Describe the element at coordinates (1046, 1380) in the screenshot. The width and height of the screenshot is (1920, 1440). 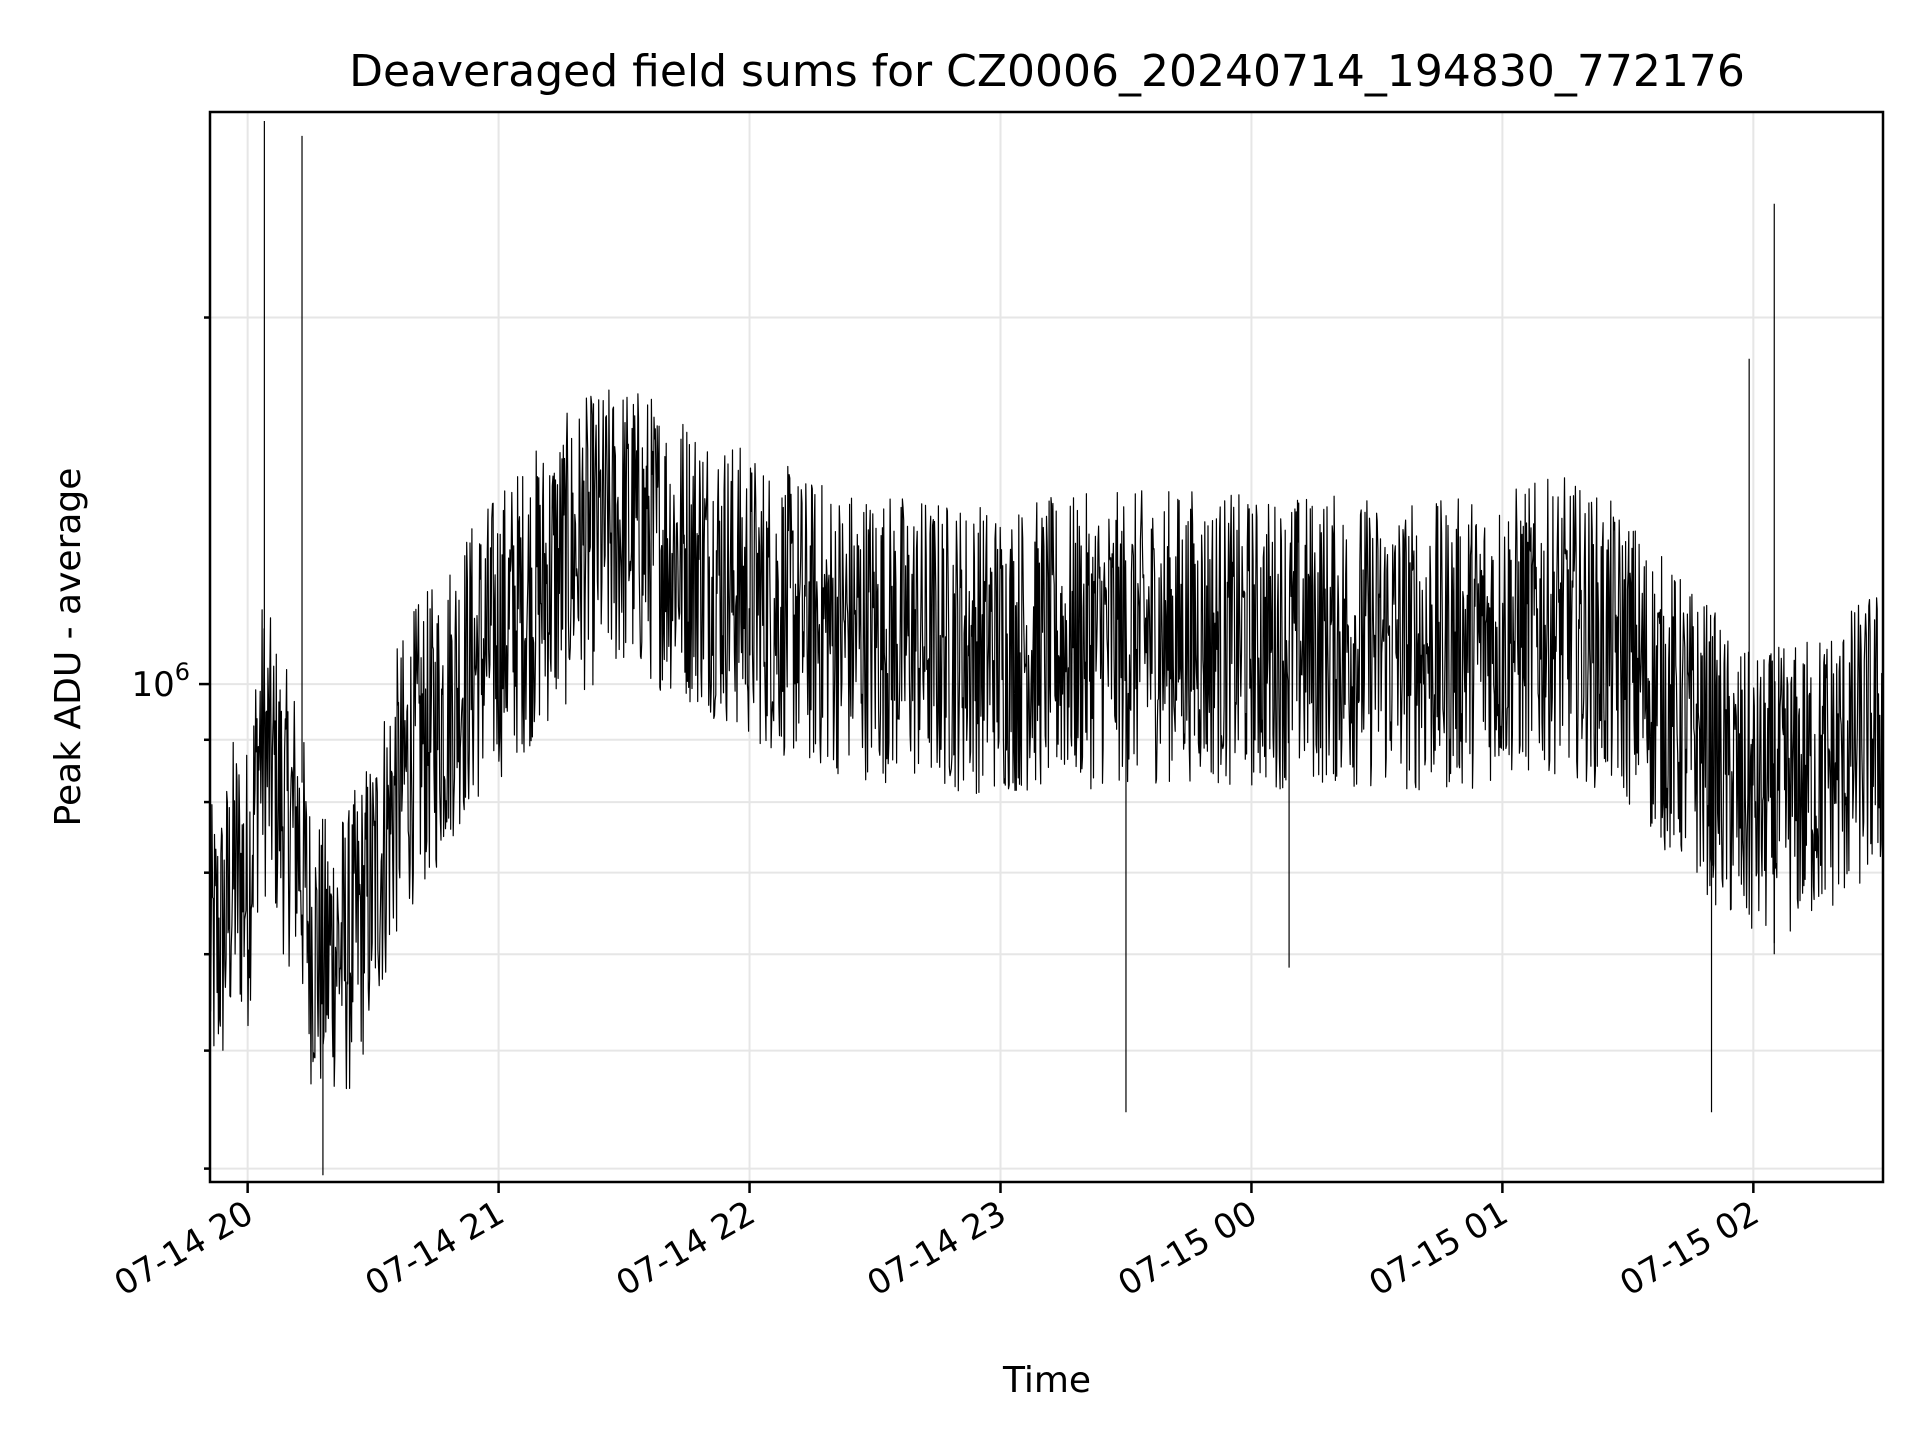
I see `x-axis-label: Time` at that location.